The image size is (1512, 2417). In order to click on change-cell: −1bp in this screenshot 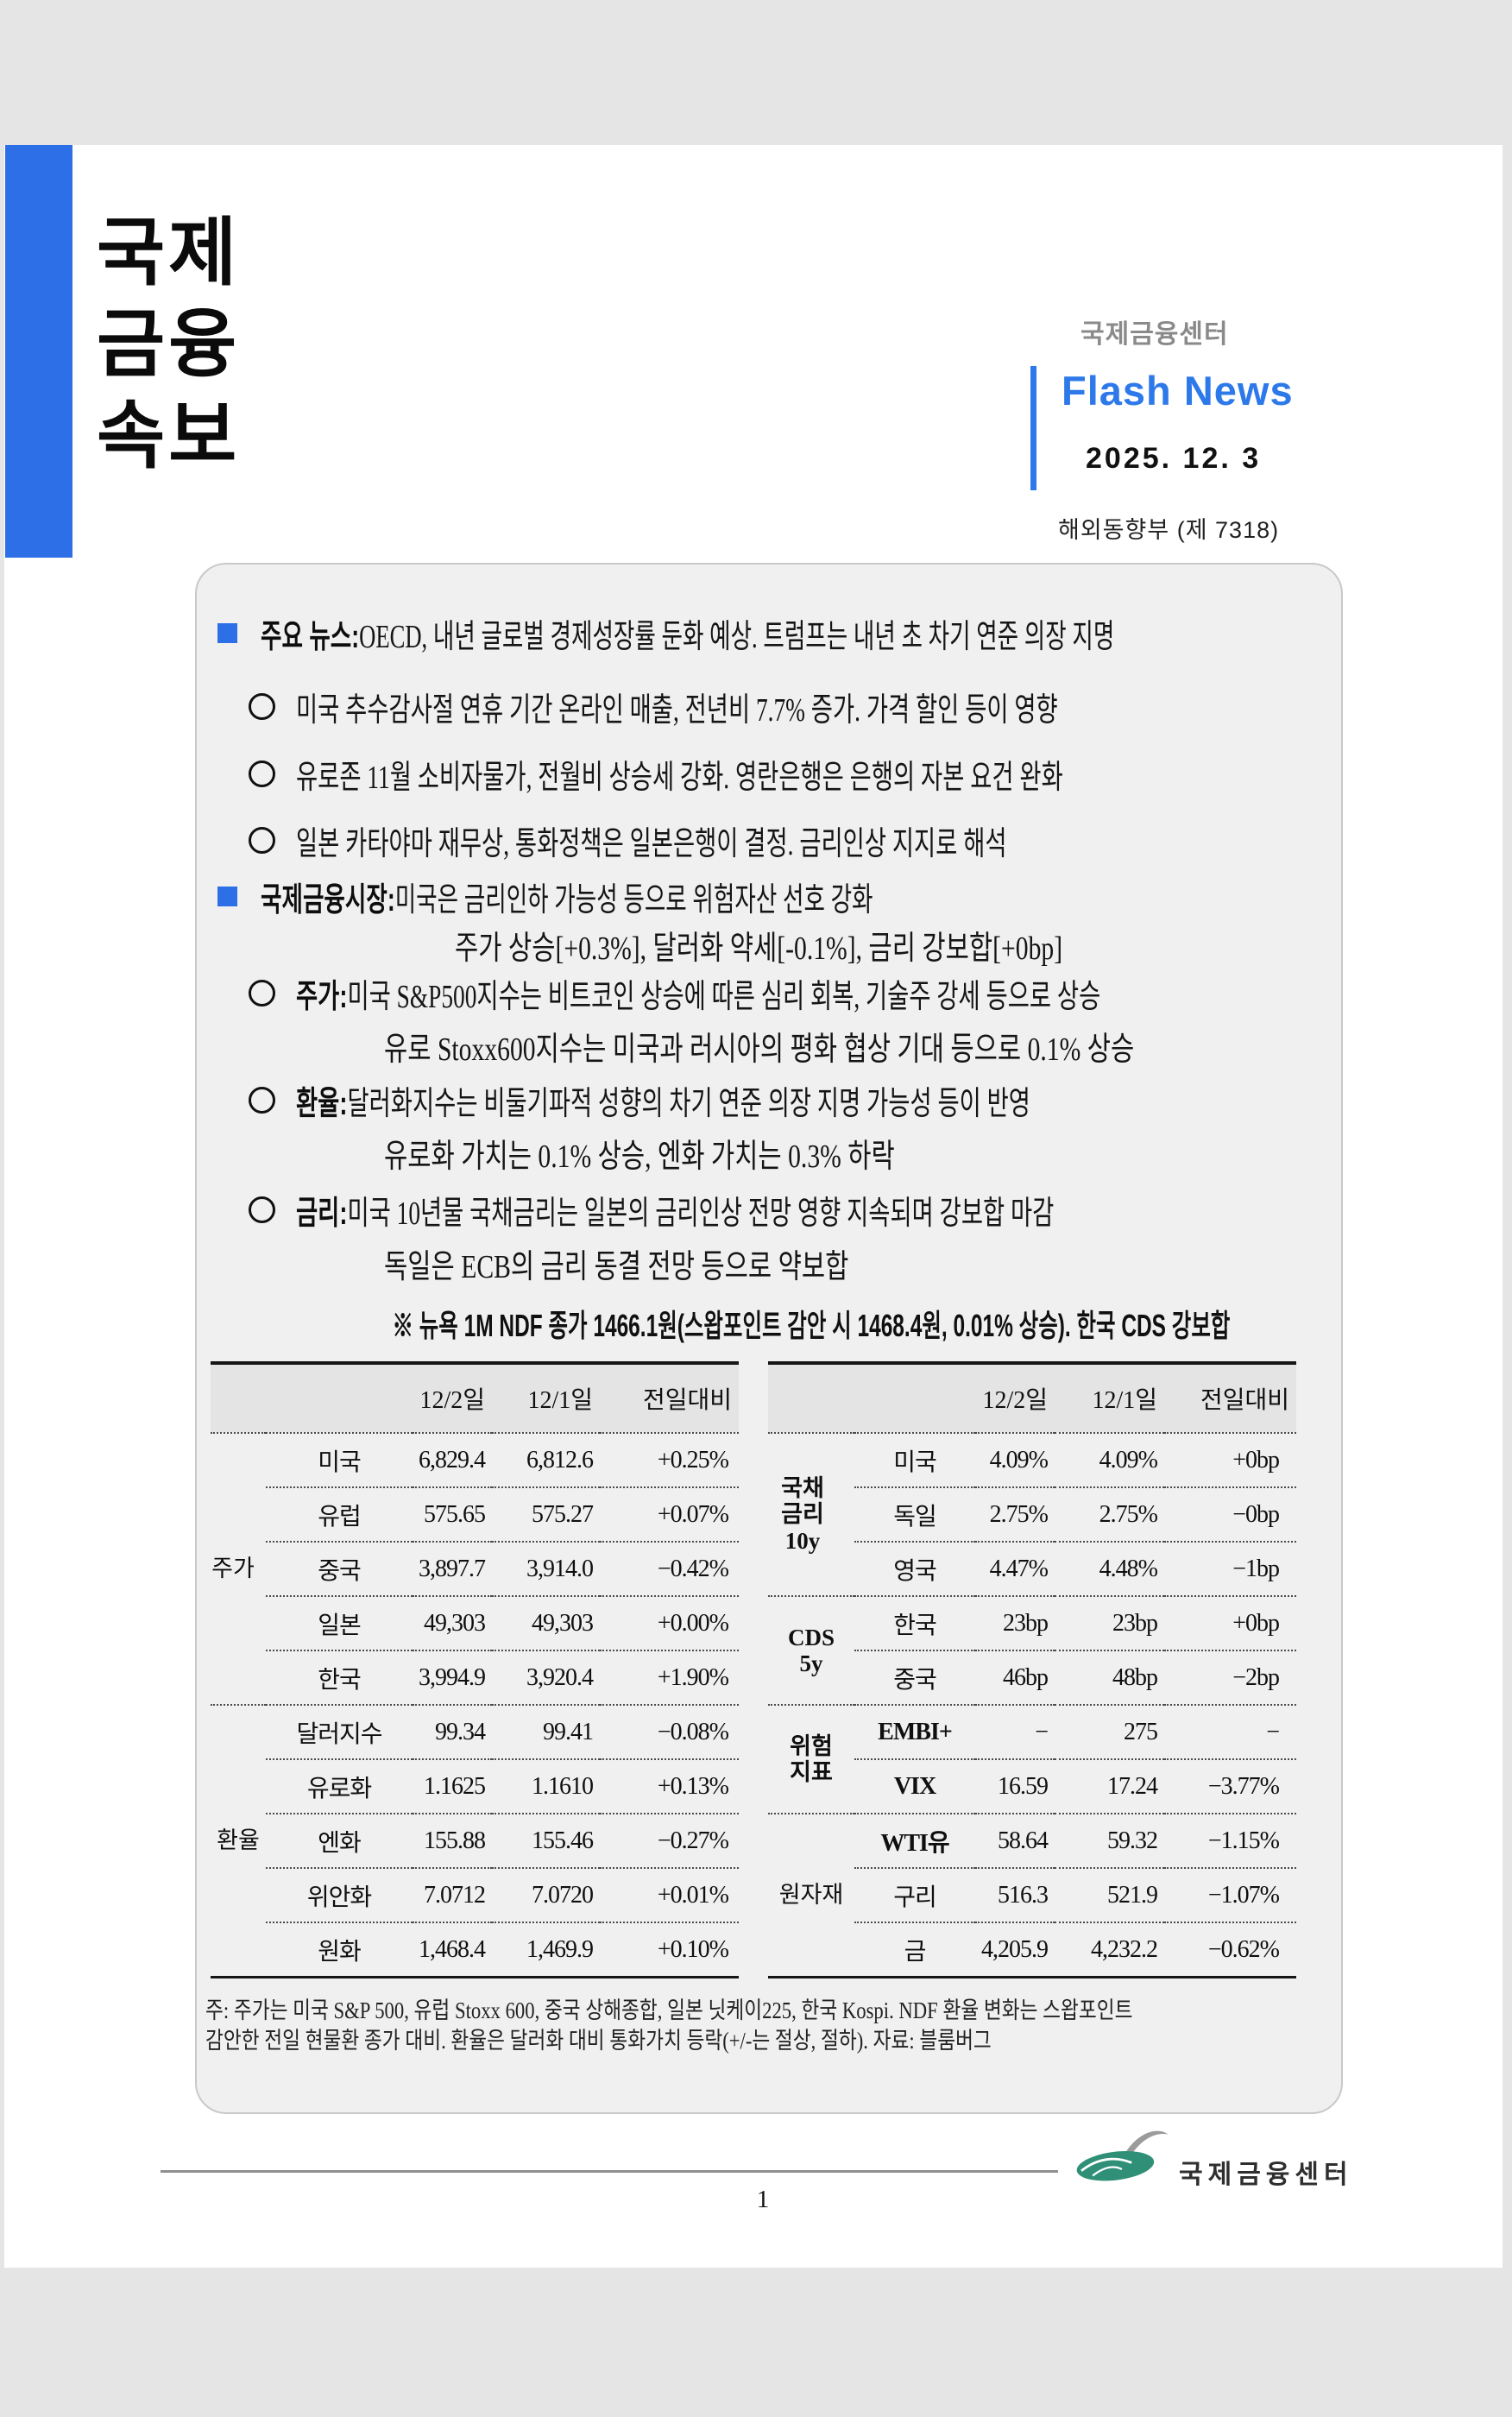, I will do `click(1230, 1568)`.